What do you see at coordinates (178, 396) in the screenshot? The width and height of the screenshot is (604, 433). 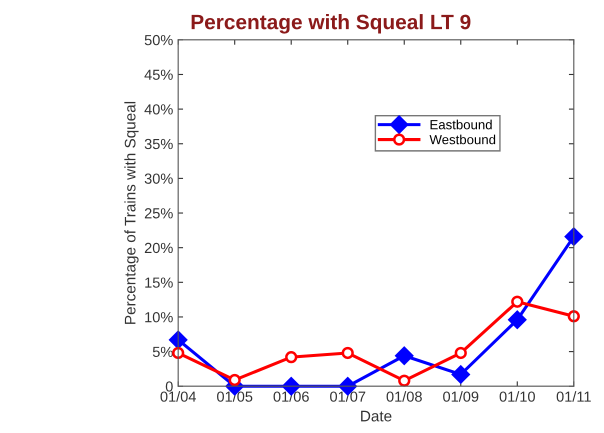 I see `x-tick-label: 01/04` at bounding box center [178, 396].